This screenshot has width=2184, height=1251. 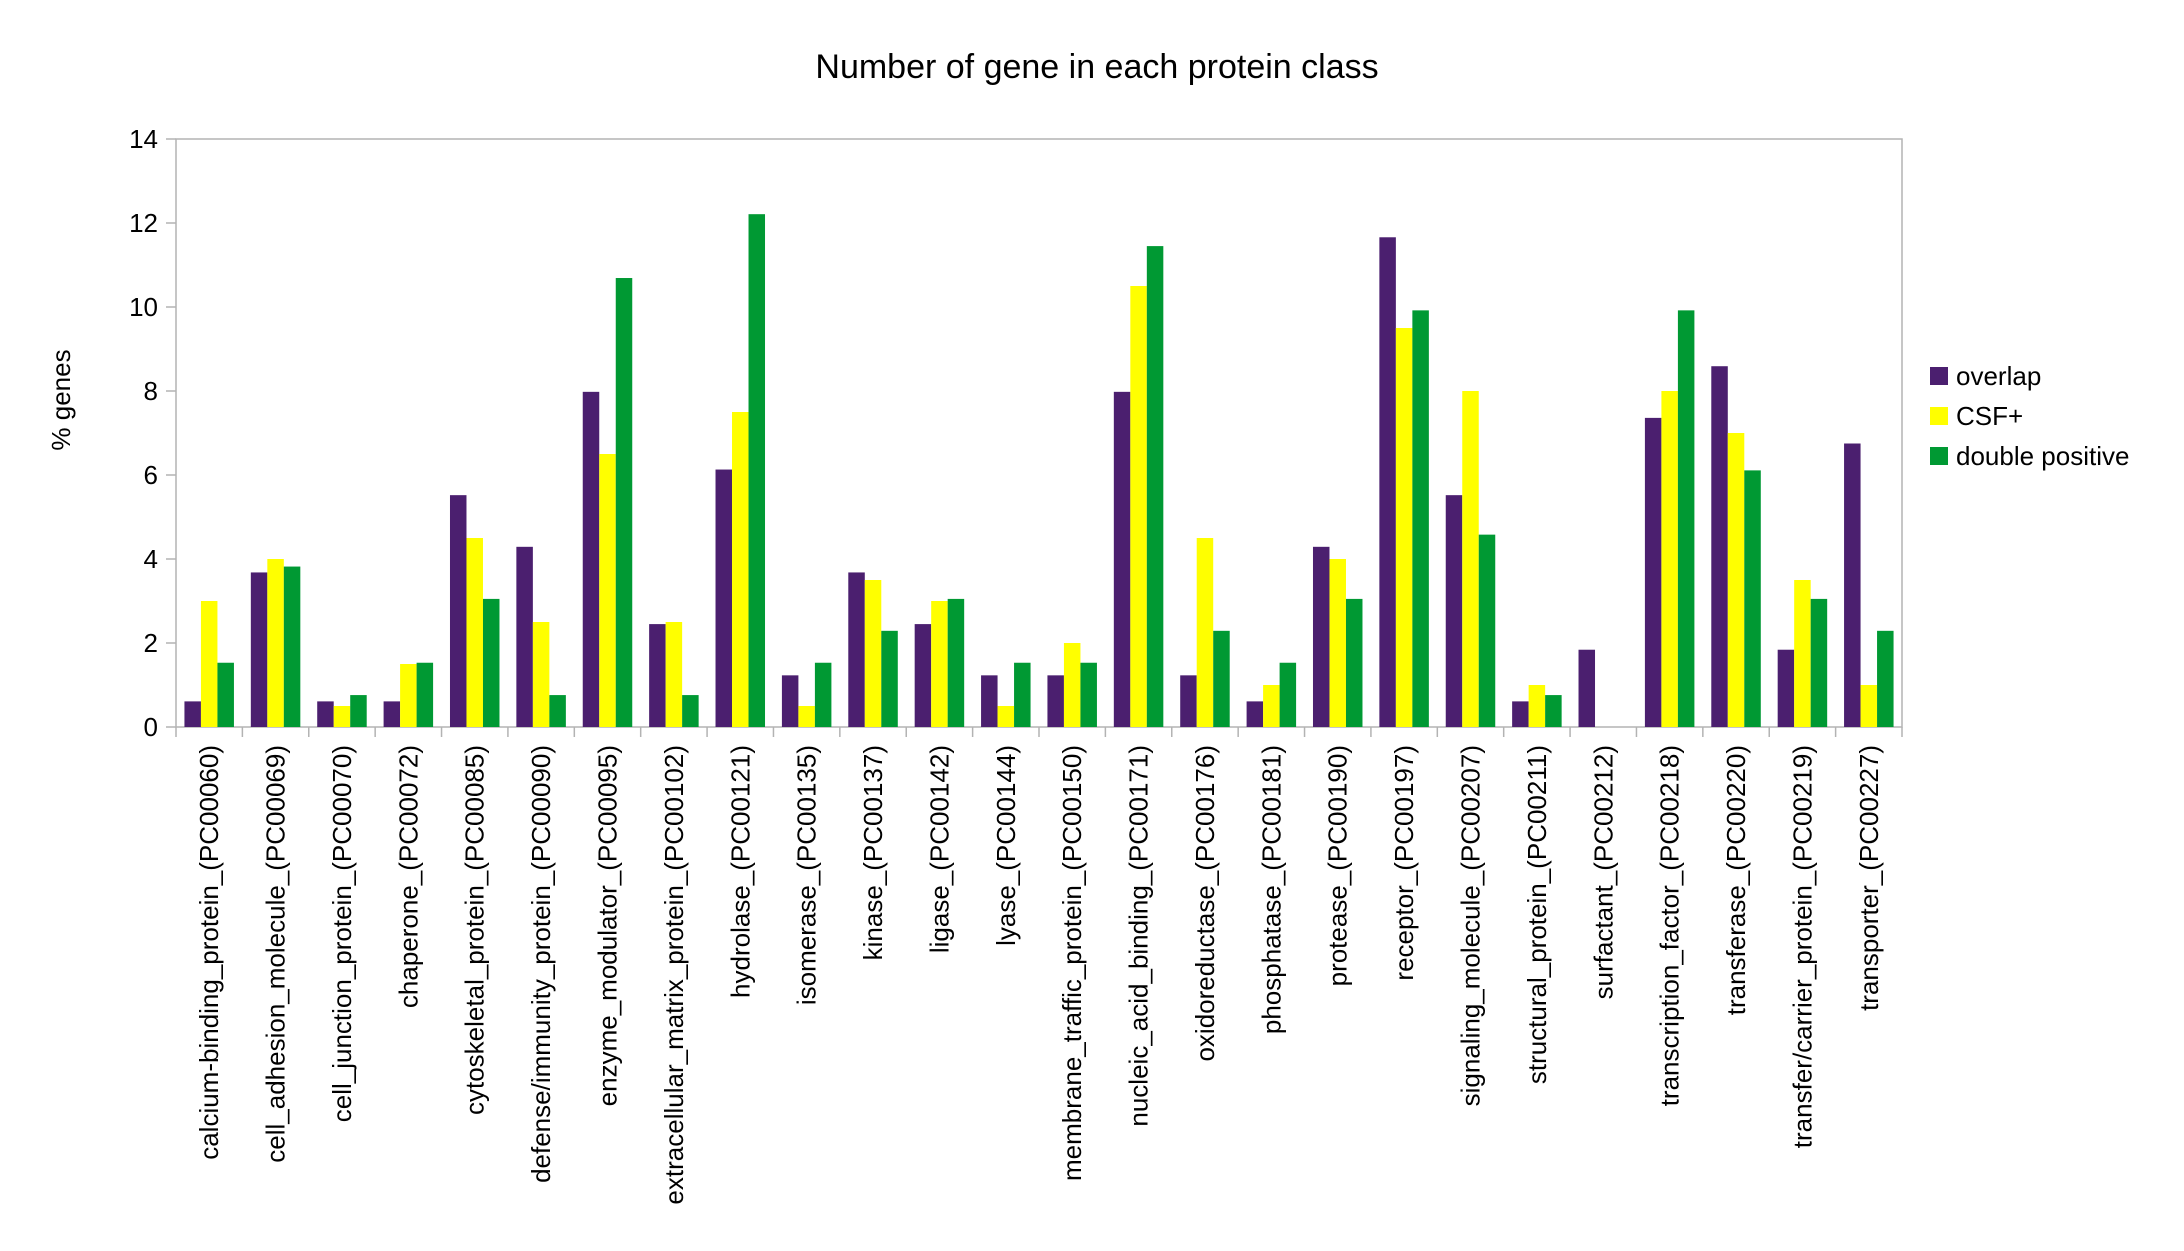 I want to click on legend-item-csf: CSF+, so click(x=2029, y=416).